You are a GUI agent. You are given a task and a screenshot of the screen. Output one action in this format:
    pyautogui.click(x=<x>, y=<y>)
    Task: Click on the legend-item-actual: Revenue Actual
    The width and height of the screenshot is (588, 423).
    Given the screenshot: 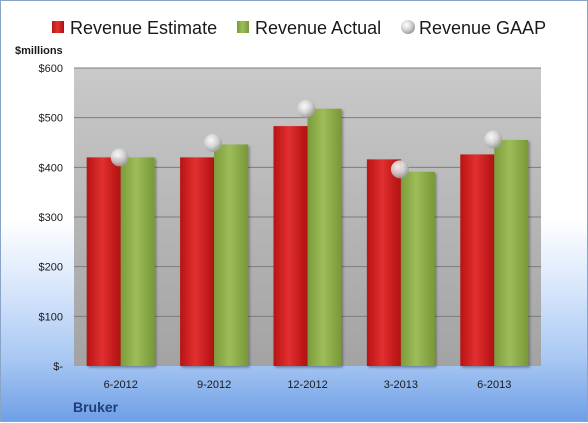 What is the action you would take?
    pyautogui.click(x=309, y=28)
    